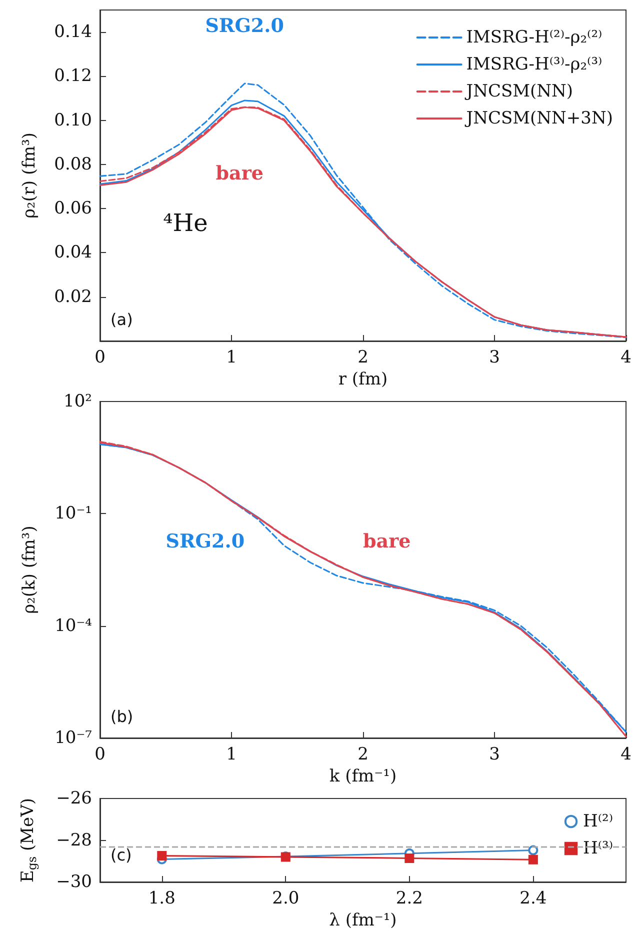 The image size is (644, 937). What do you see at coordinates (363, 920) in the screenshot?
I see `x-axis-title: λ (fm⁻¹)` at bounding box center [363, 920].